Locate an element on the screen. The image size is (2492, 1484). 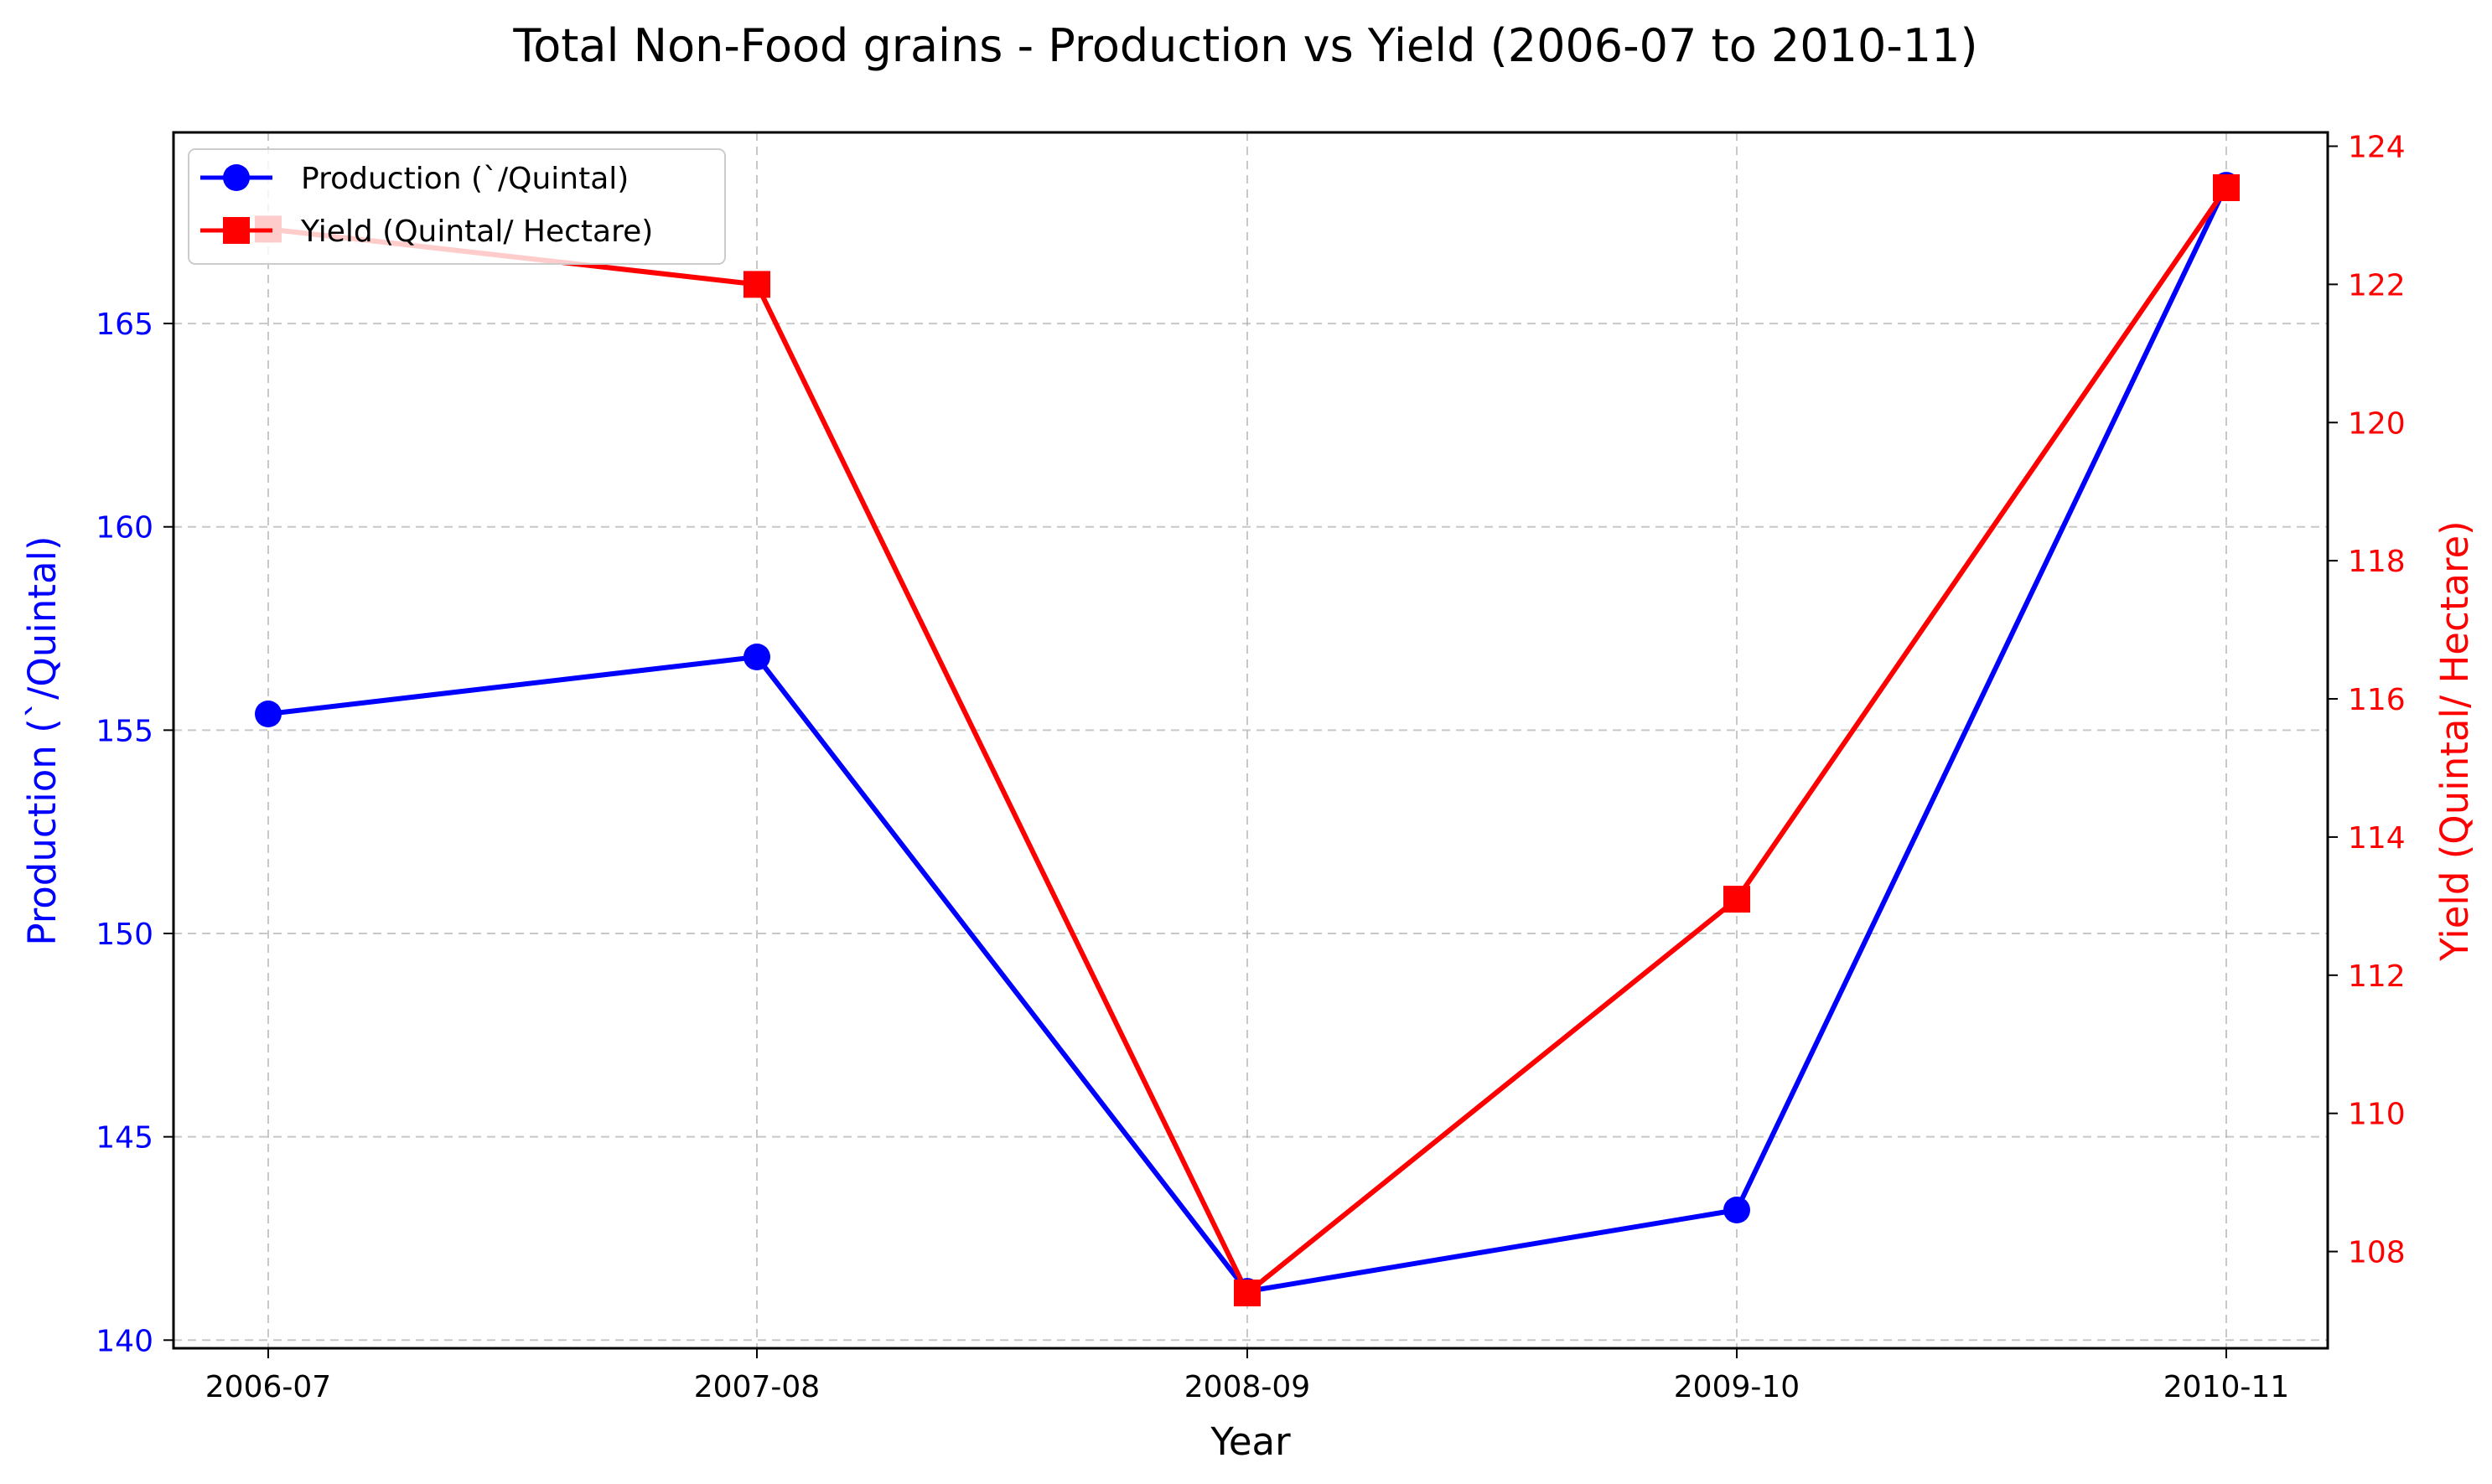
y-left-tick-label: 150 is located at coordinates (124, 935).